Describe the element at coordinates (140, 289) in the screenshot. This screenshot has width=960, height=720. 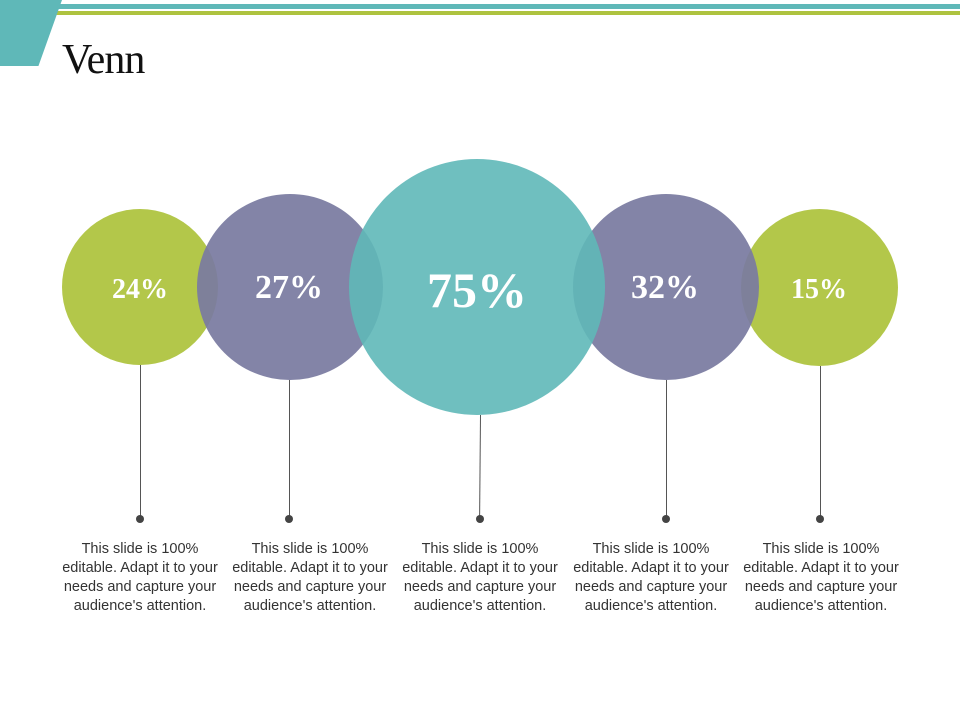
I see `value-label-1: 24%` at that location.